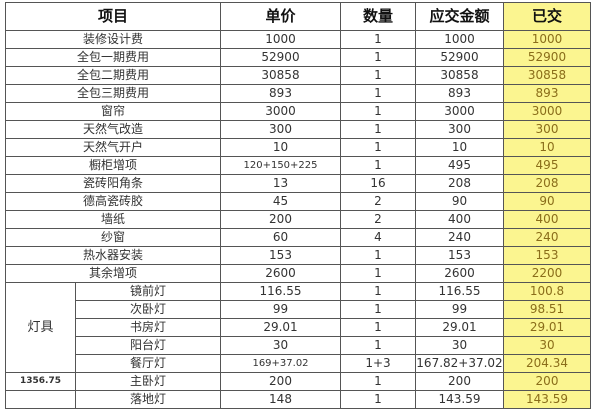 This screenshot has width=600, height=409. I want to click on cell-amount-due: 200, so click(459, 381).